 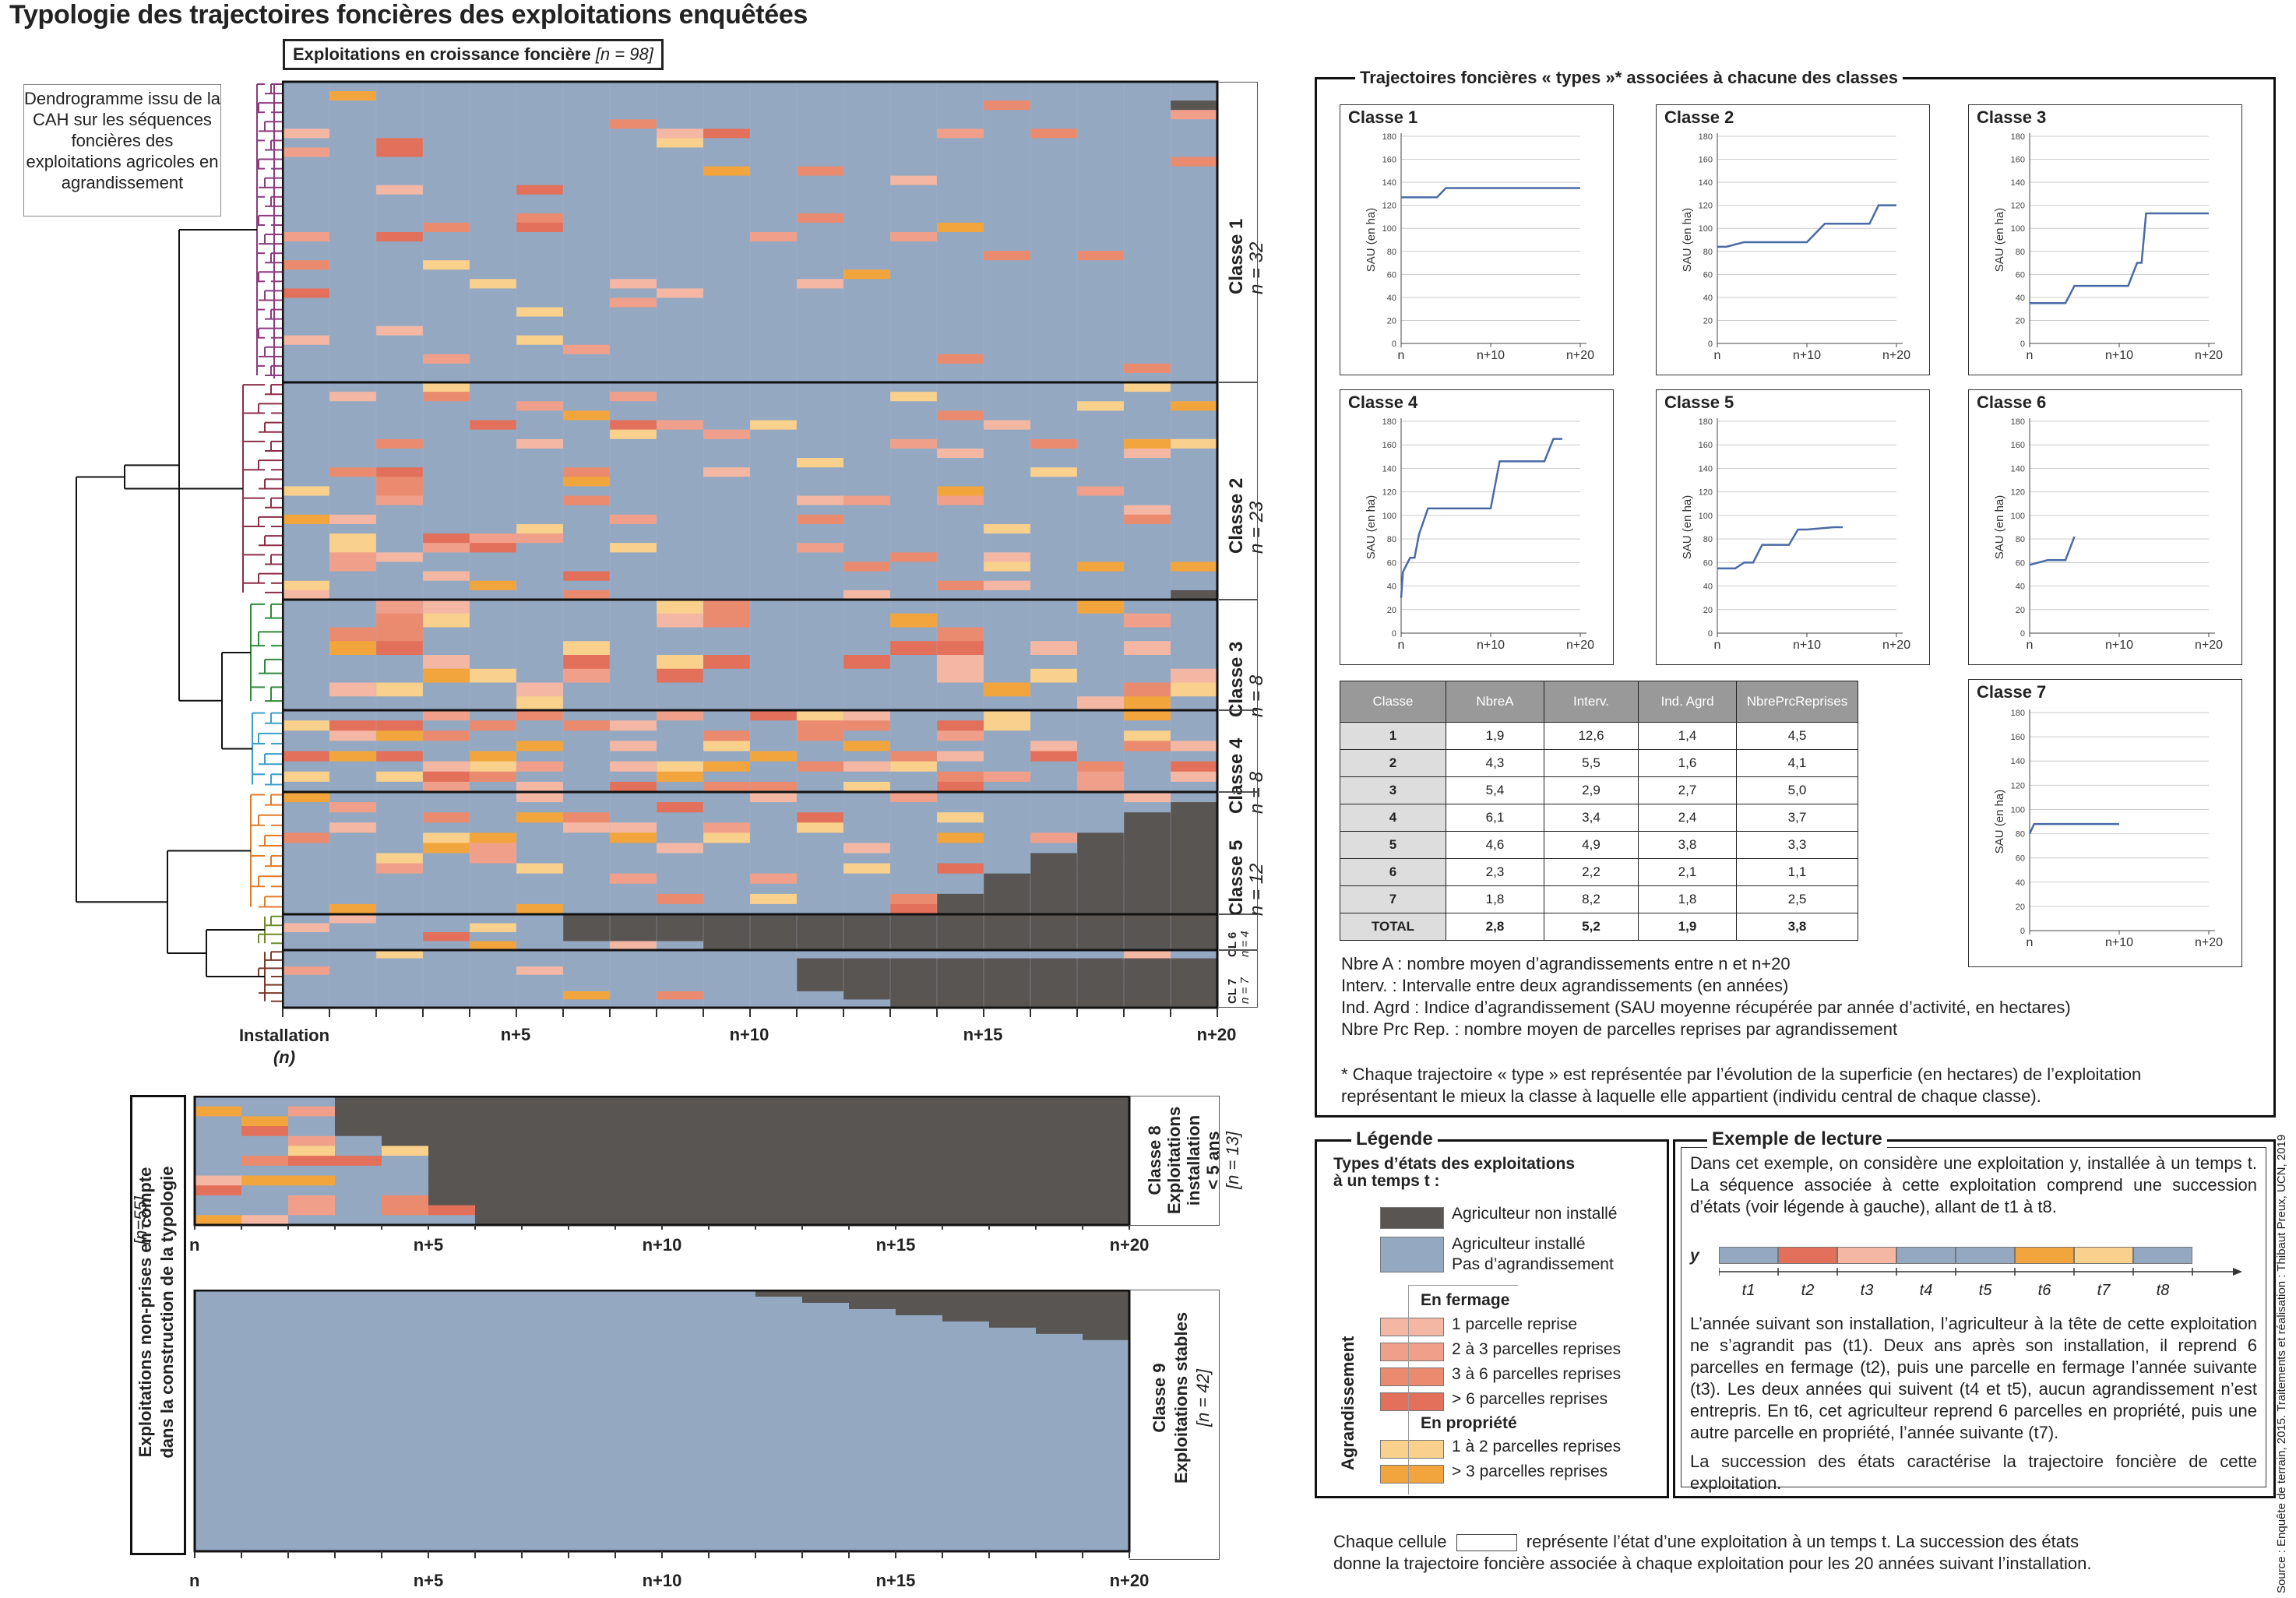 What do you see at coordinates (1393, 872) in the screenshot?
I see `stats-cell: 6` at bounding box center [1393, 872].